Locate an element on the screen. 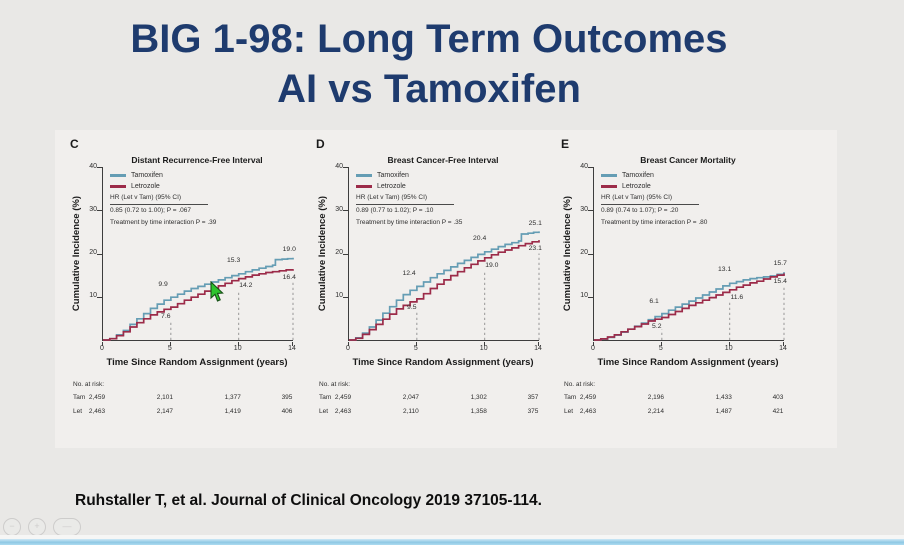 The height and width of the screenshot is (545, 904). curve-tamoxifen is located at coordinates (198, 299).